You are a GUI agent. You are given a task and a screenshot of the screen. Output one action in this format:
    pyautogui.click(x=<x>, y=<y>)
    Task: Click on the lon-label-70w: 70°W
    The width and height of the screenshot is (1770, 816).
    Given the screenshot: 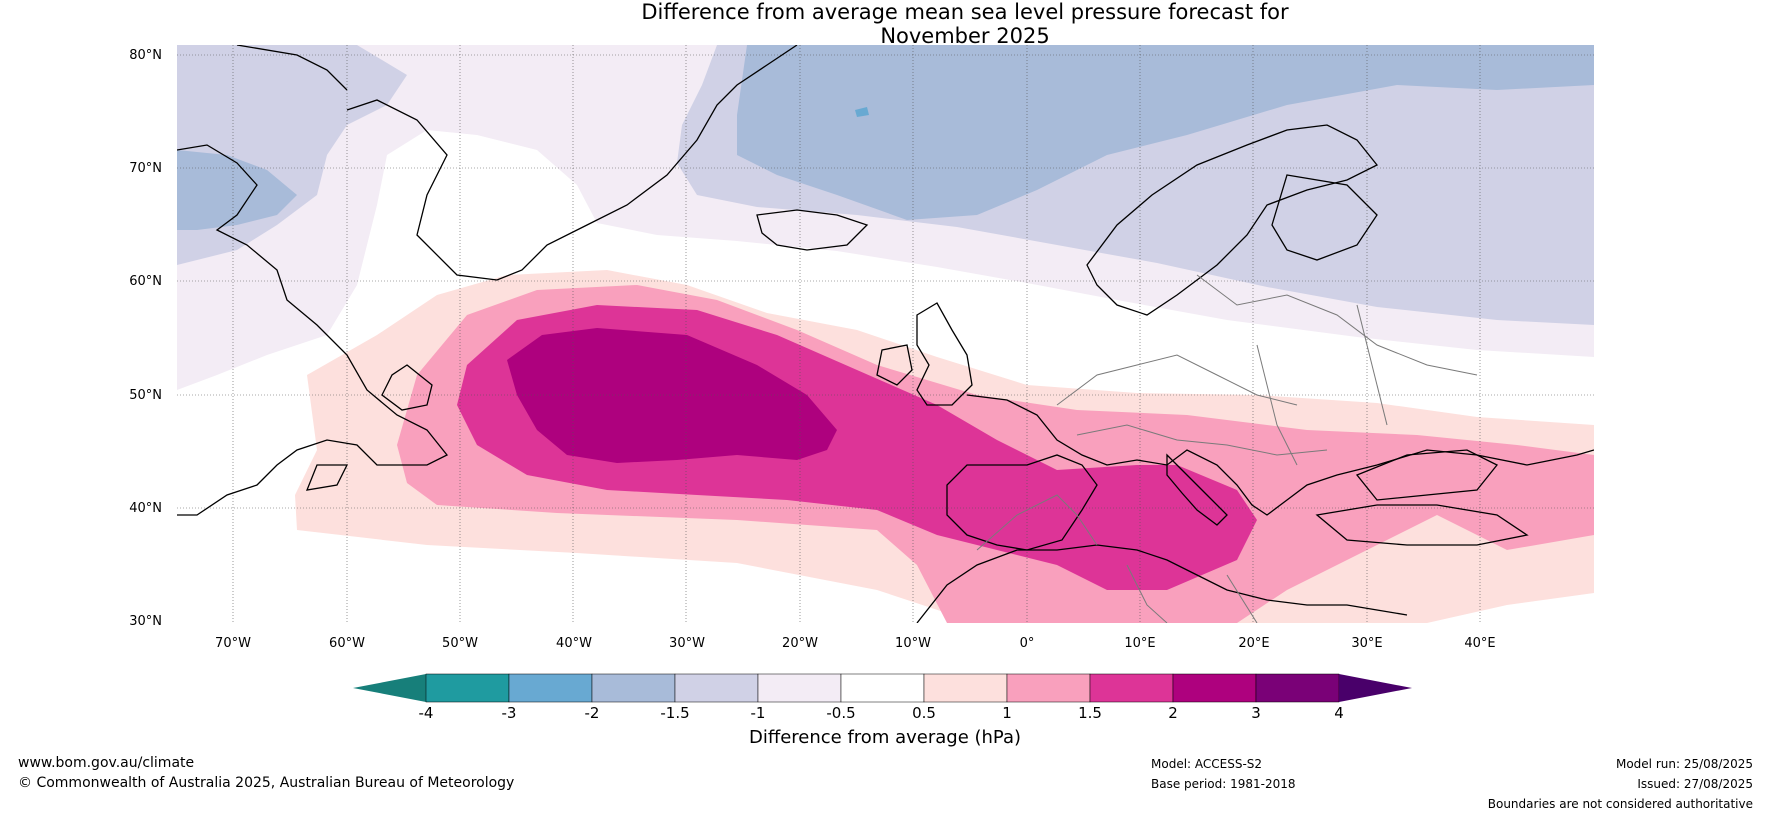 What is the action you would take?
    pyautogui.click(x=233, y=643)
    